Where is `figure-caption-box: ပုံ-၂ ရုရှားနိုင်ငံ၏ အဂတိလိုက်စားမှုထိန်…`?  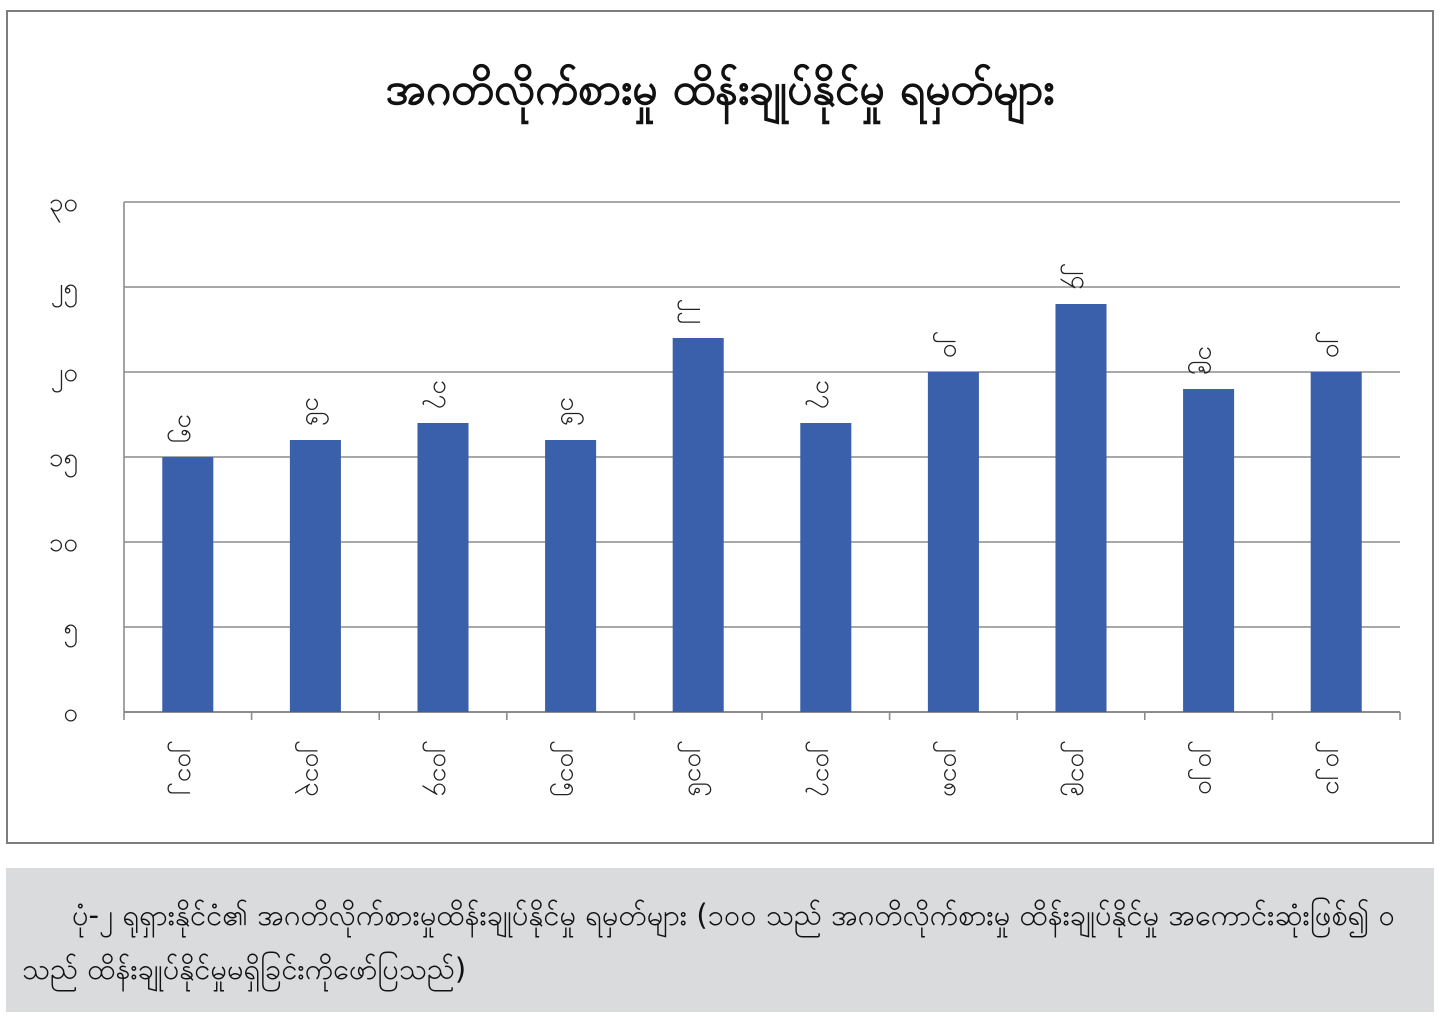 figure-caption-box: ပုံ-၂ ရုရှားနိုင်ငံ၏ အဂတိလိုက်စားမှုထိန်… is located at coordinates (720, 940).